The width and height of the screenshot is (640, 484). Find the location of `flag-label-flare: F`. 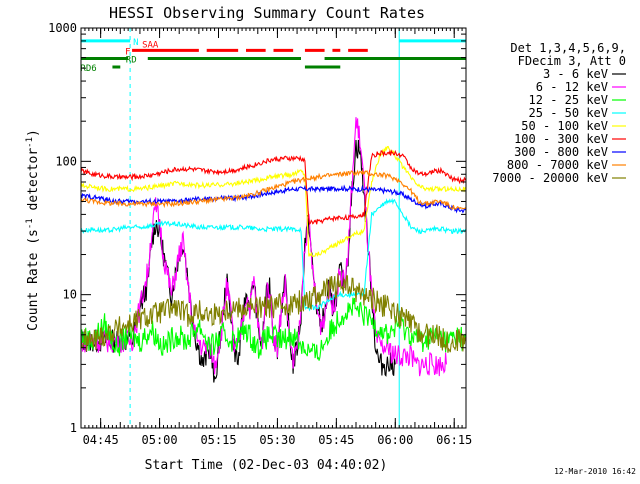

flag-label-flare: F is located at coordinates (127, 52).